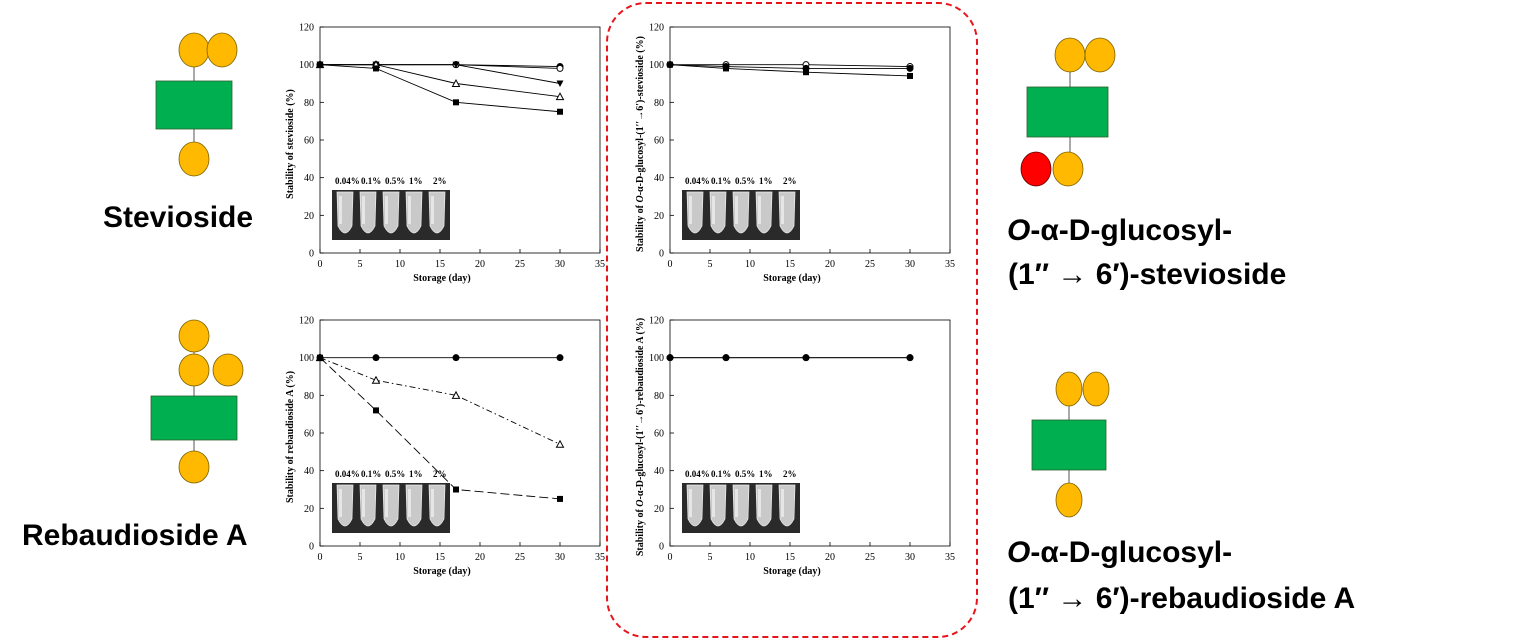 This screenshot has height=644, width=1523. I want to click on x-tick-label: 5, so click(710, 557).